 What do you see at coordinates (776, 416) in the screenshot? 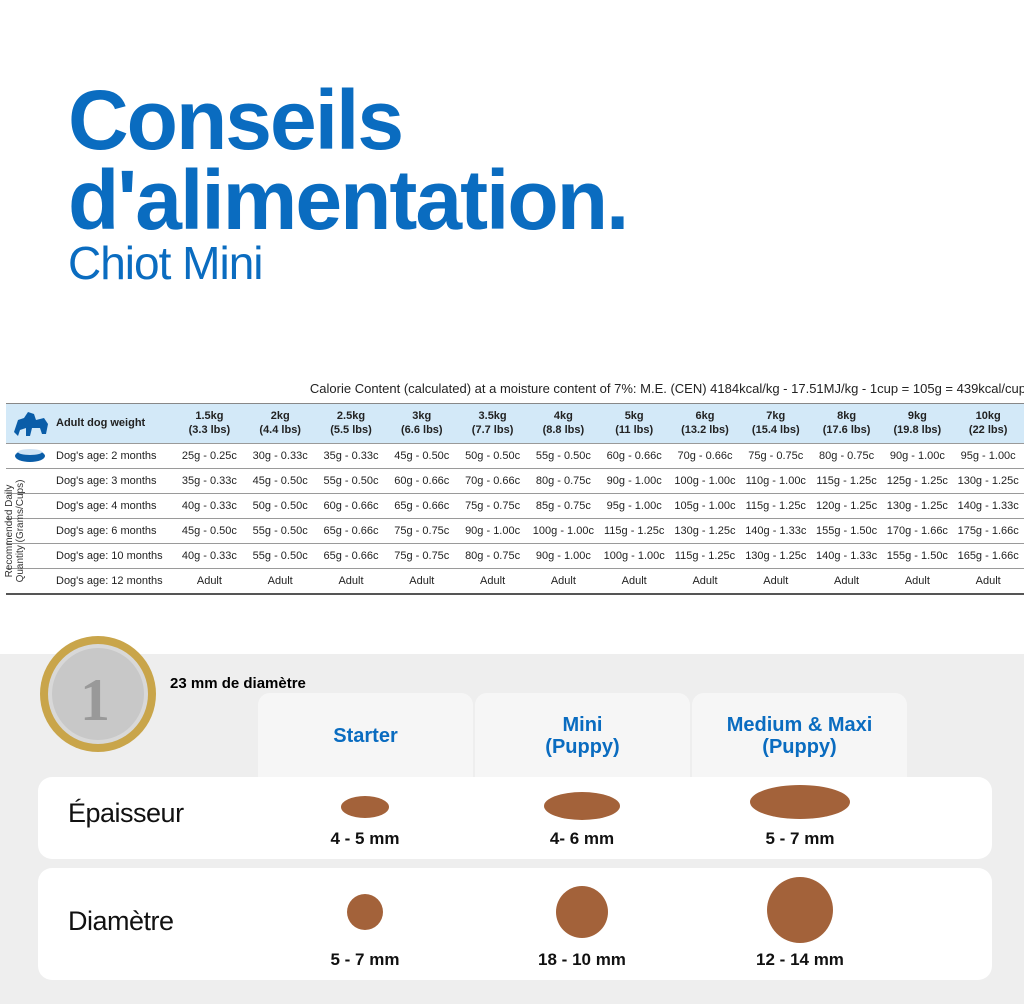
I see `weight-kg: 7kg` at bounding box center [776, 416].